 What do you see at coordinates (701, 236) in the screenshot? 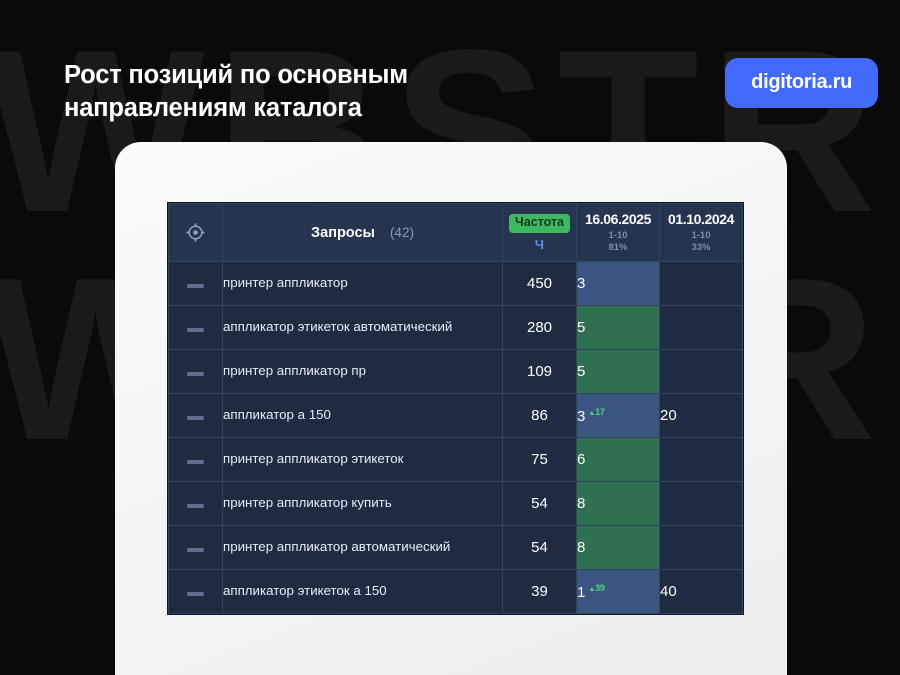
I see `date-2-range: 1-10` at bounding box center [701, 236].